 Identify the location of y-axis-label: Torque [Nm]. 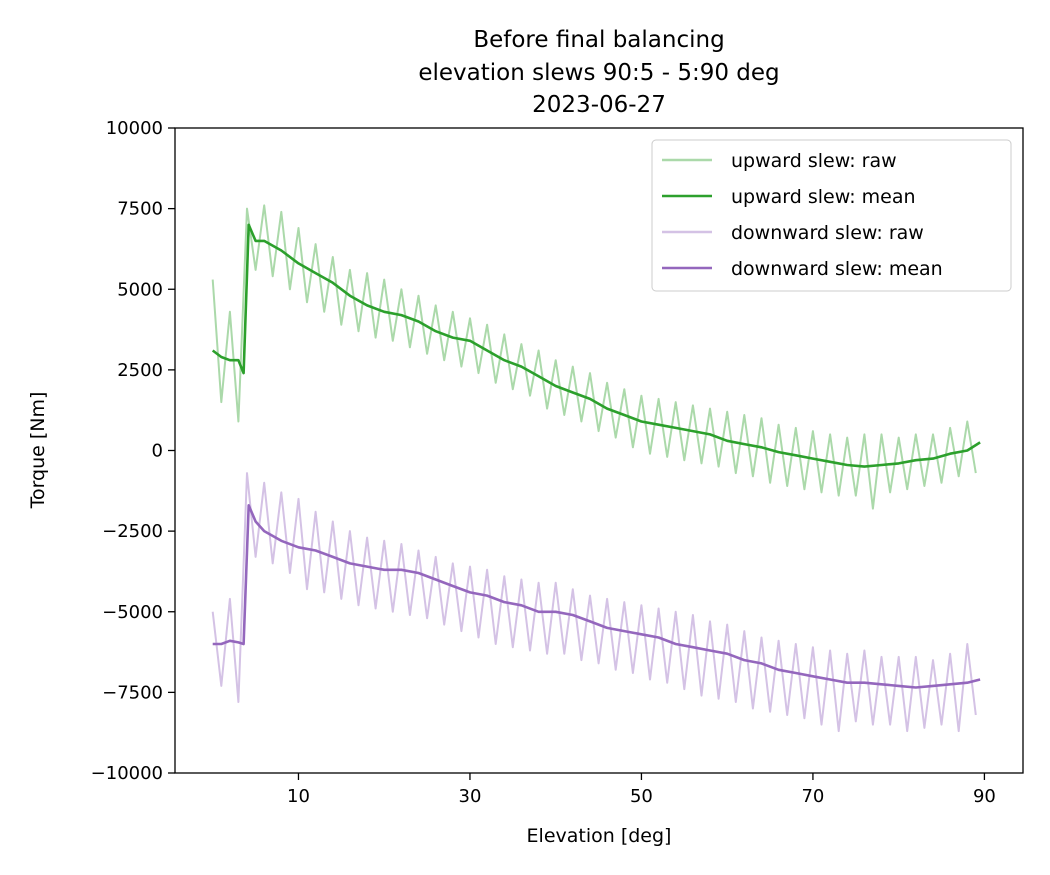
(38, 451).